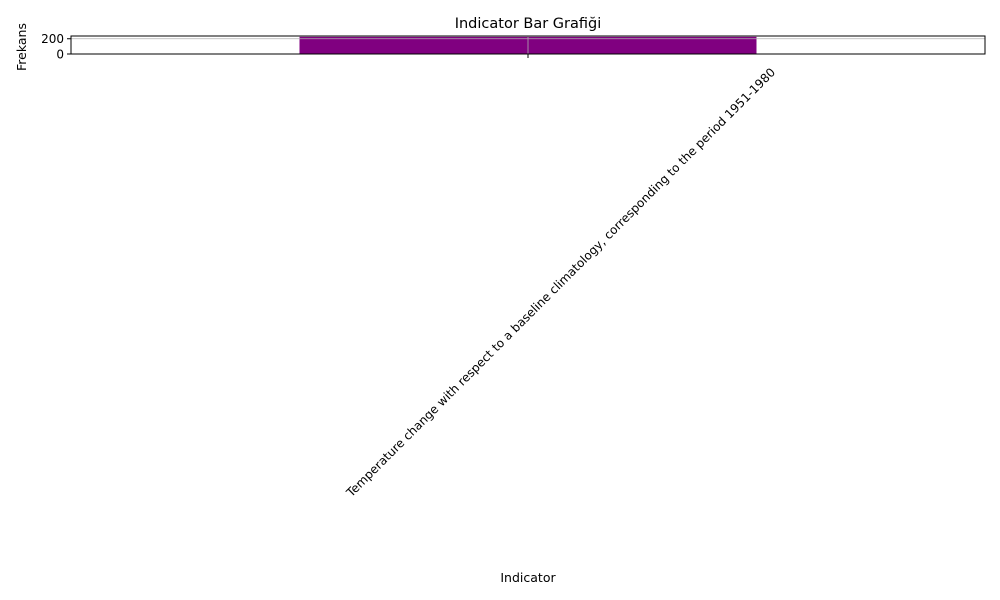 The height and width of the screenshot is (600, 1000). Describe the element at coordinates (528, 45) in the screenshot. I see `gridlines` at that location.